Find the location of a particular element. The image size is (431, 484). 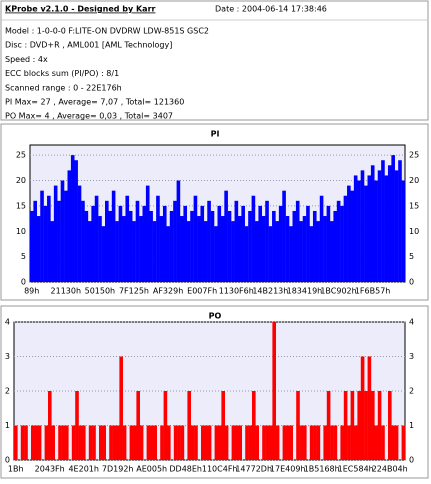

y2-tick-label: 4 is located at coordinates (411, 322).